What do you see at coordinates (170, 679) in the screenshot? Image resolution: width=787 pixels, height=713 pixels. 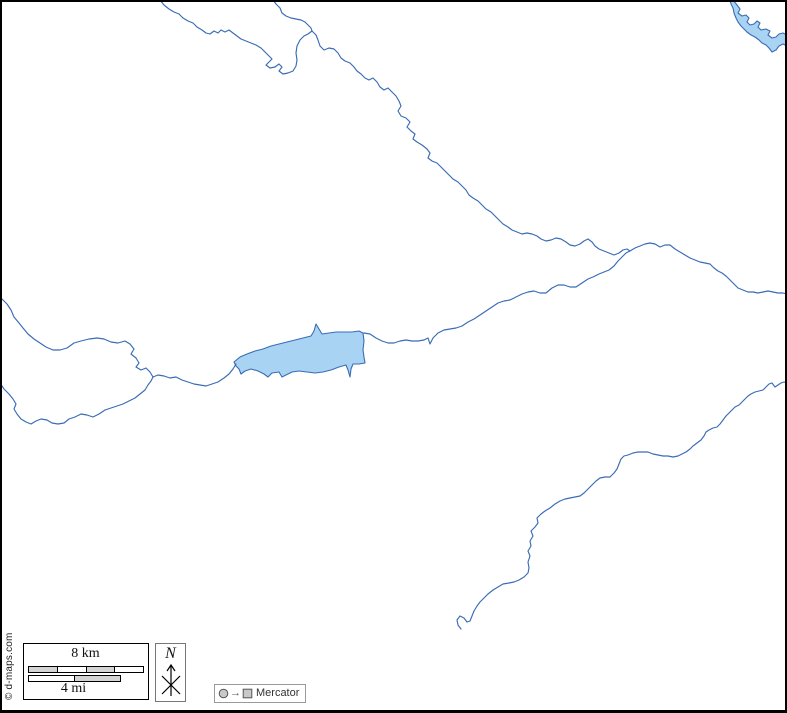 I see `compass-arrow-icon` at bounding box center [170, 679].